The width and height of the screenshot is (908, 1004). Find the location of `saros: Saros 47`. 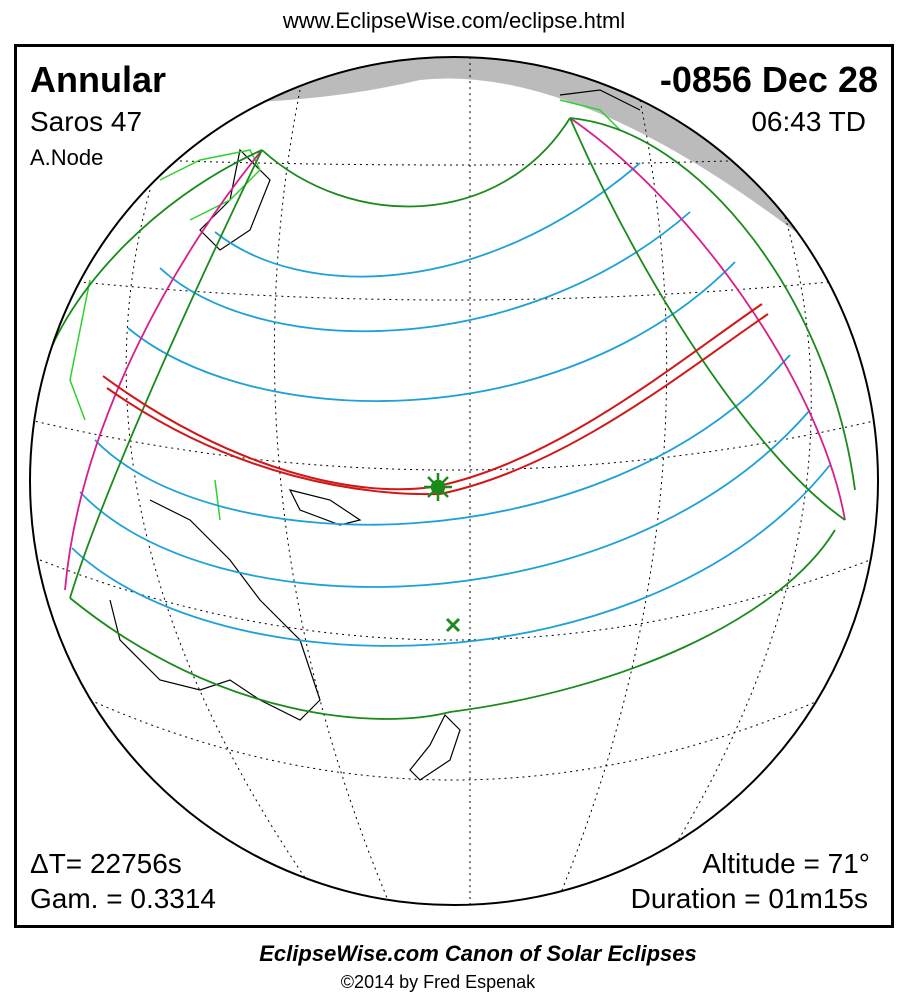

saros: Saros 47 is located at coordinates (86, 121).